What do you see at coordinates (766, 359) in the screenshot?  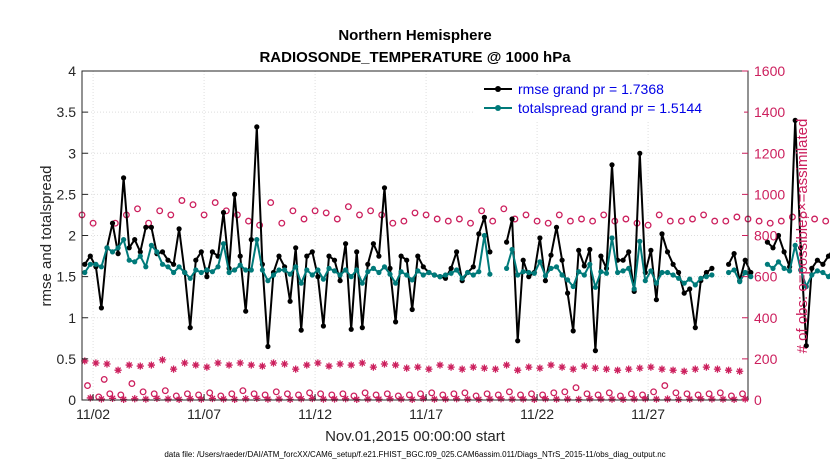 I see `y-right-tick-label: 200` at bounding box center [766, 359].